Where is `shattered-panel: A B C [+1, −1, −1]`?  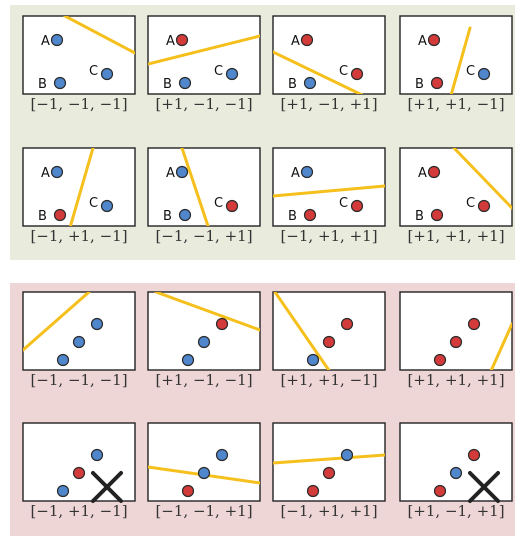
shattered-panel: A B C [+1, −1, −1] is located at coordinates (204, 64).